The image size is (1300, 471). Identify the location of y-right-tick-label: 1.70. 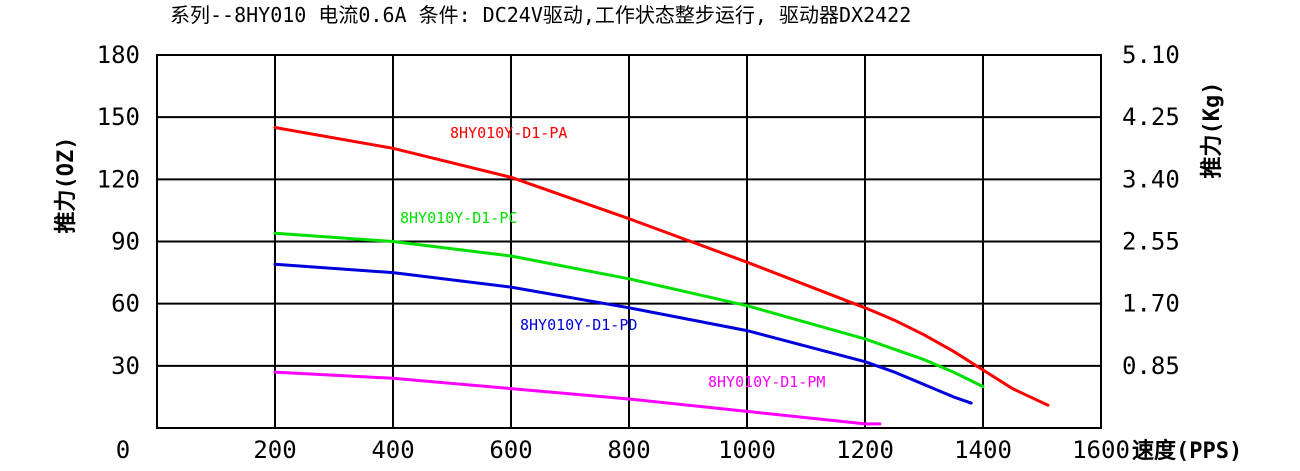
(1151, 304).